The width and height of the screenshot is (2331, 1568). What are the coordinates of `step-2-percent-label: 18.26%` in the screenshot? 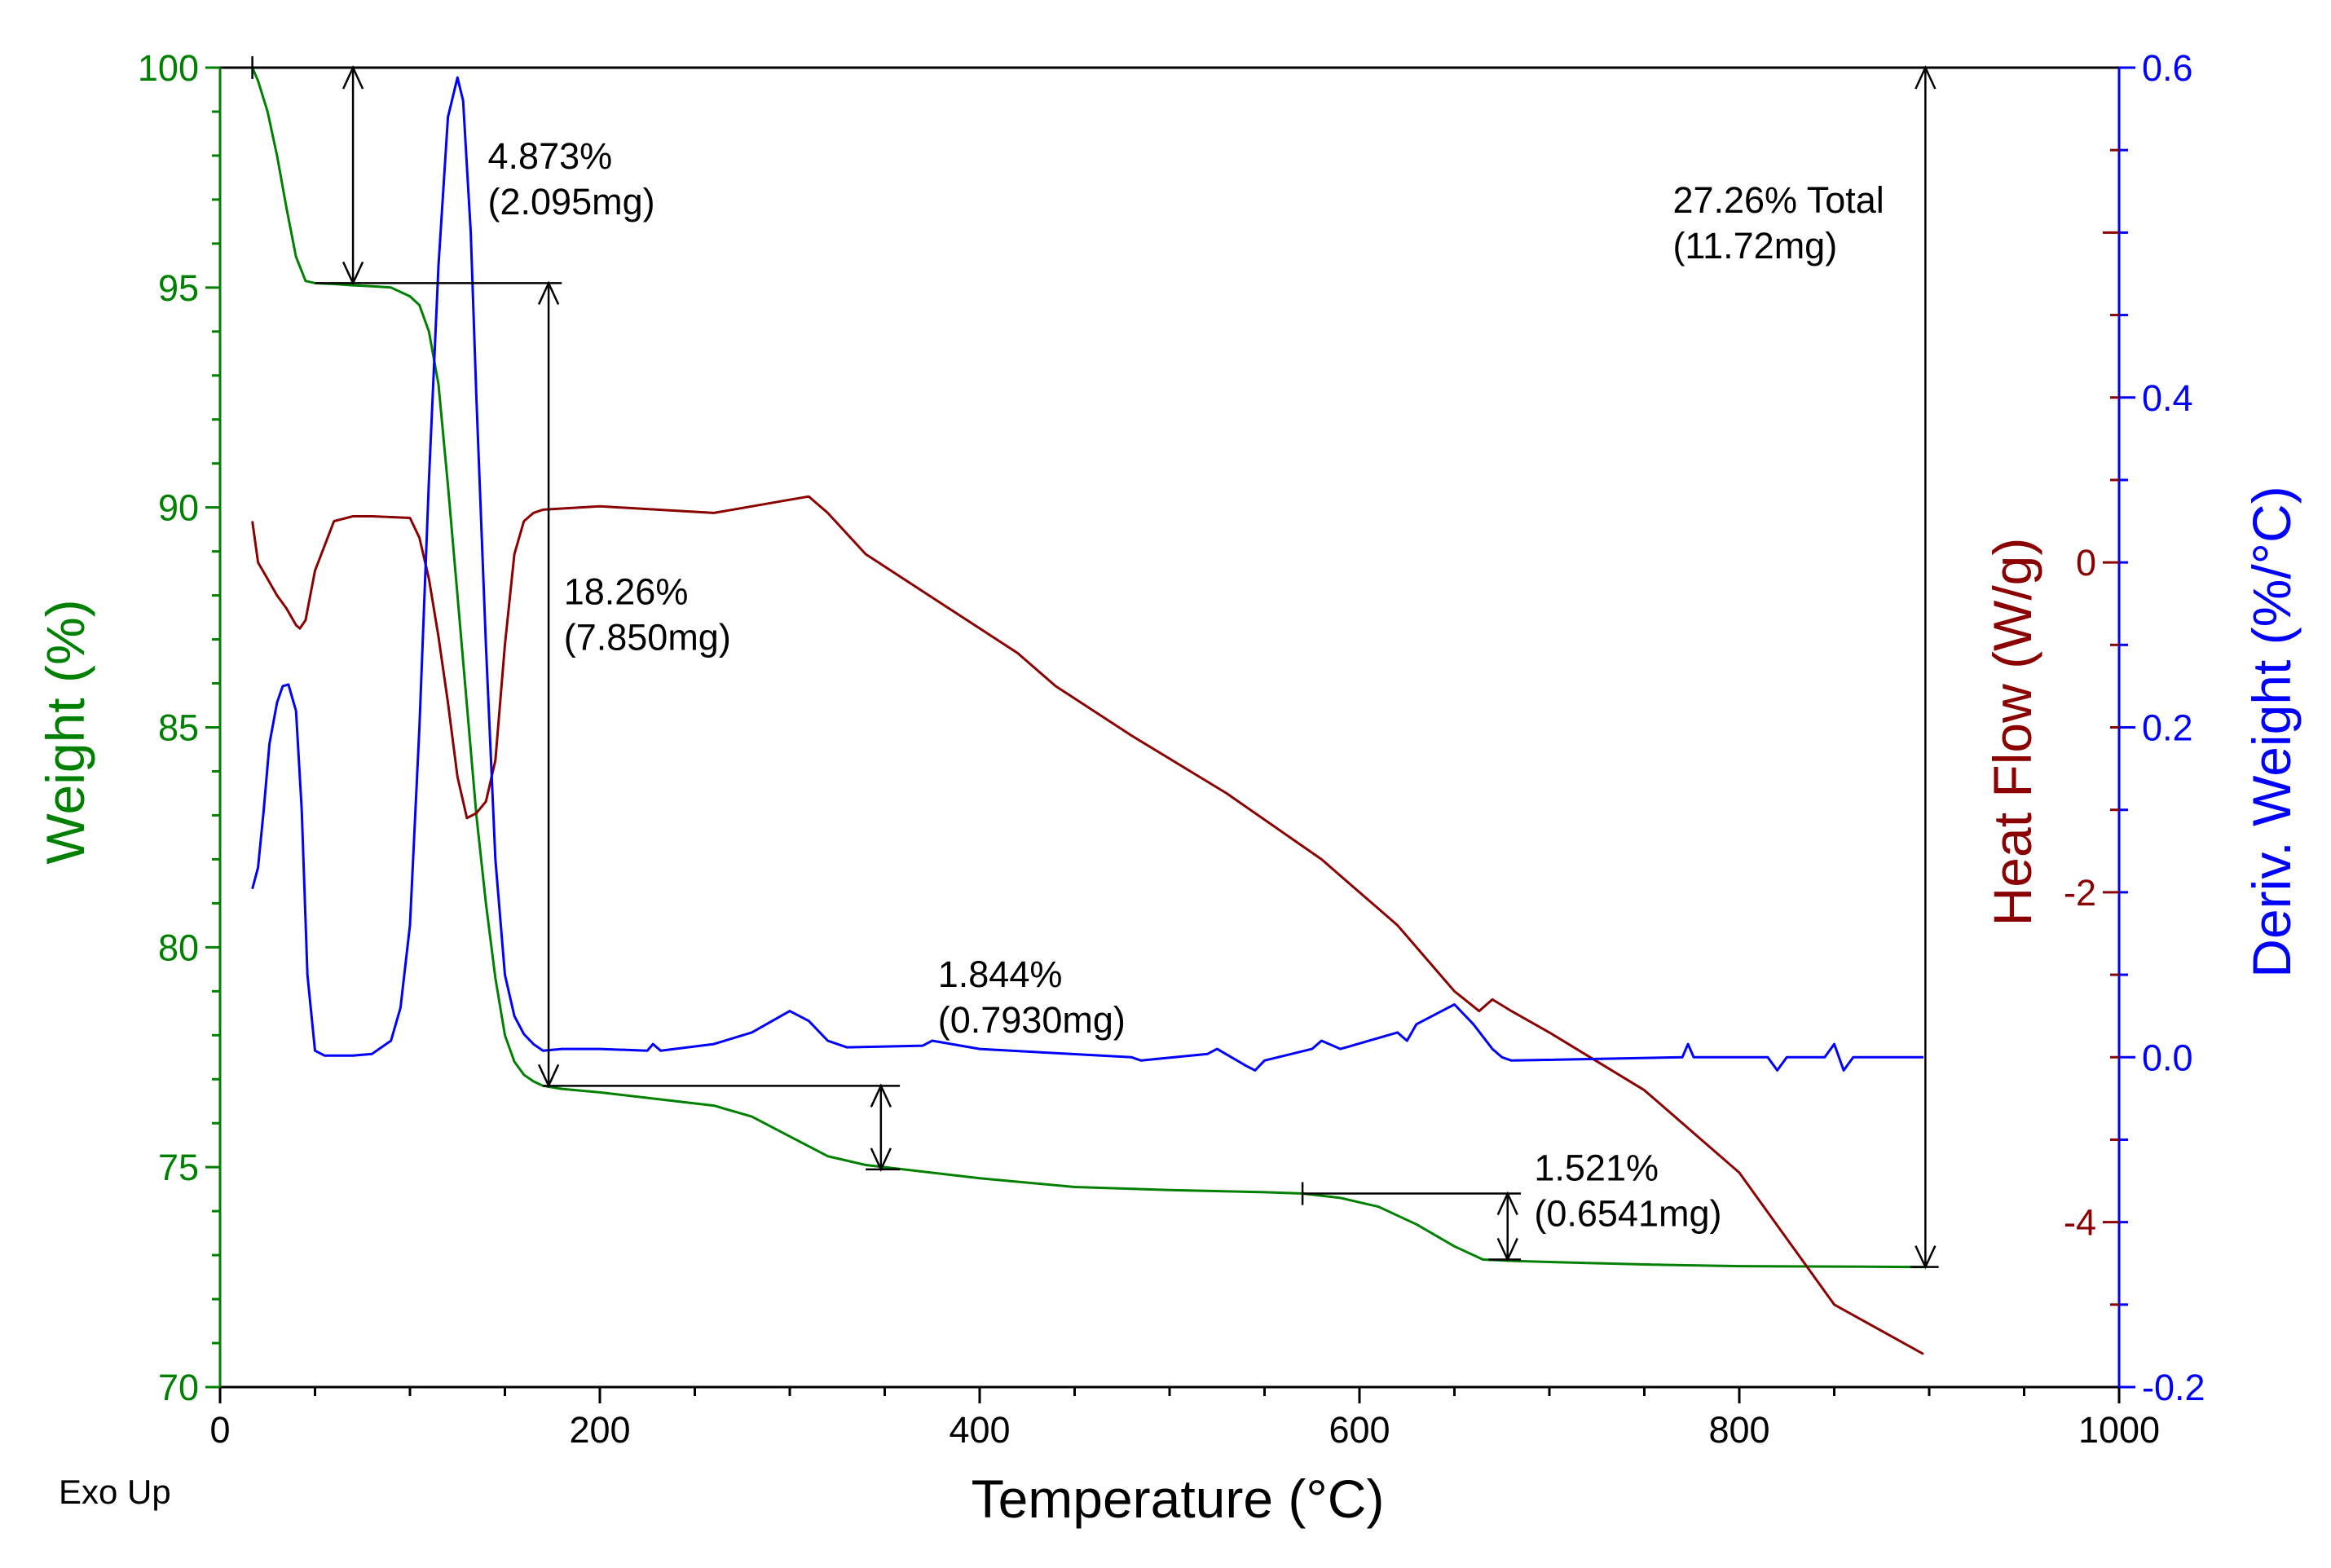 It's located at (626, 591).